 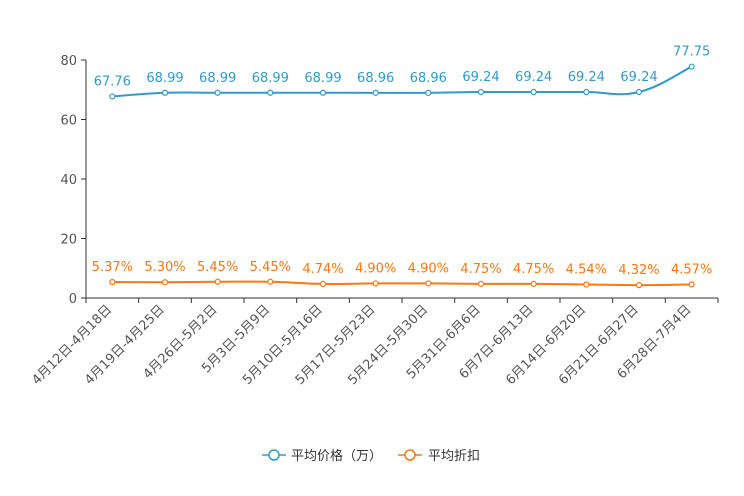 What do you see at coordinates (68, 121) in the screenshot?
I see `y-tick-label: 60` at bounding box center [68, 121].